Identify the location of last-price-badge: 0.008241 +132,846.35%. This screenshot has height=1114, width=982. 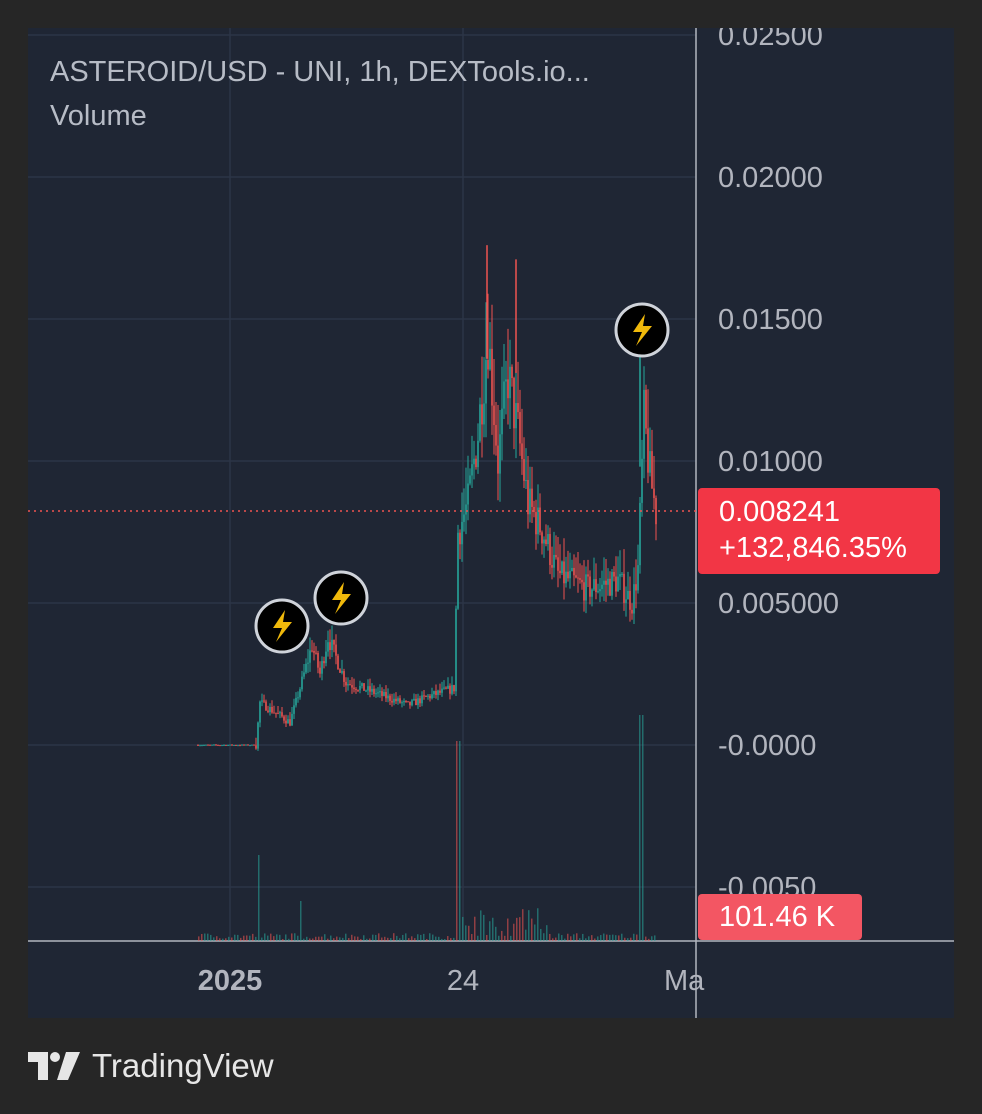
(819, 531).